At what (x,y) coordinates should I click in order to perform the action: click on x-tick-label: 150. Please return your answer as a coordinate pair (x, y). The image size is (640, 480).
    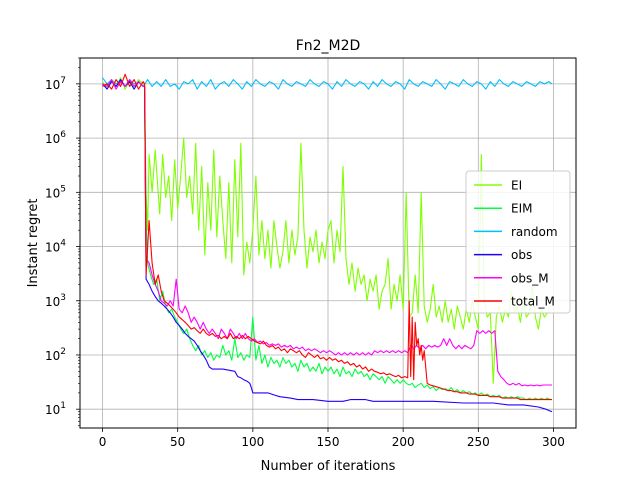
    Looking at the image, I should click on (328, 442).